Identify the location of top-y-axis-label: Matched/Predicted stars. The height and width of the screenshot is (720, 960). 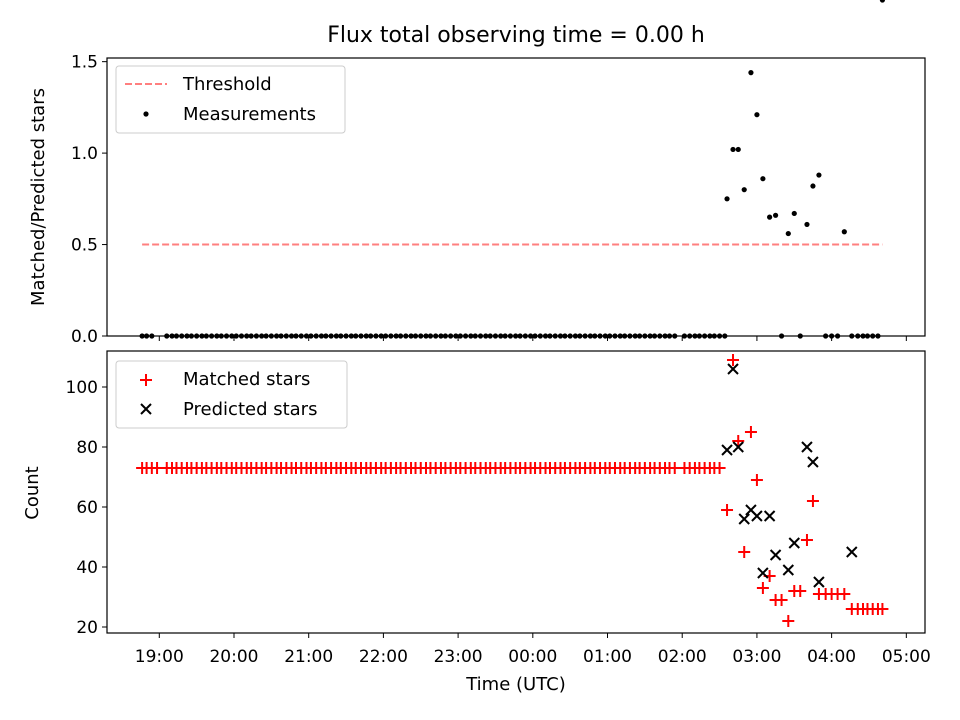
(38, 197).